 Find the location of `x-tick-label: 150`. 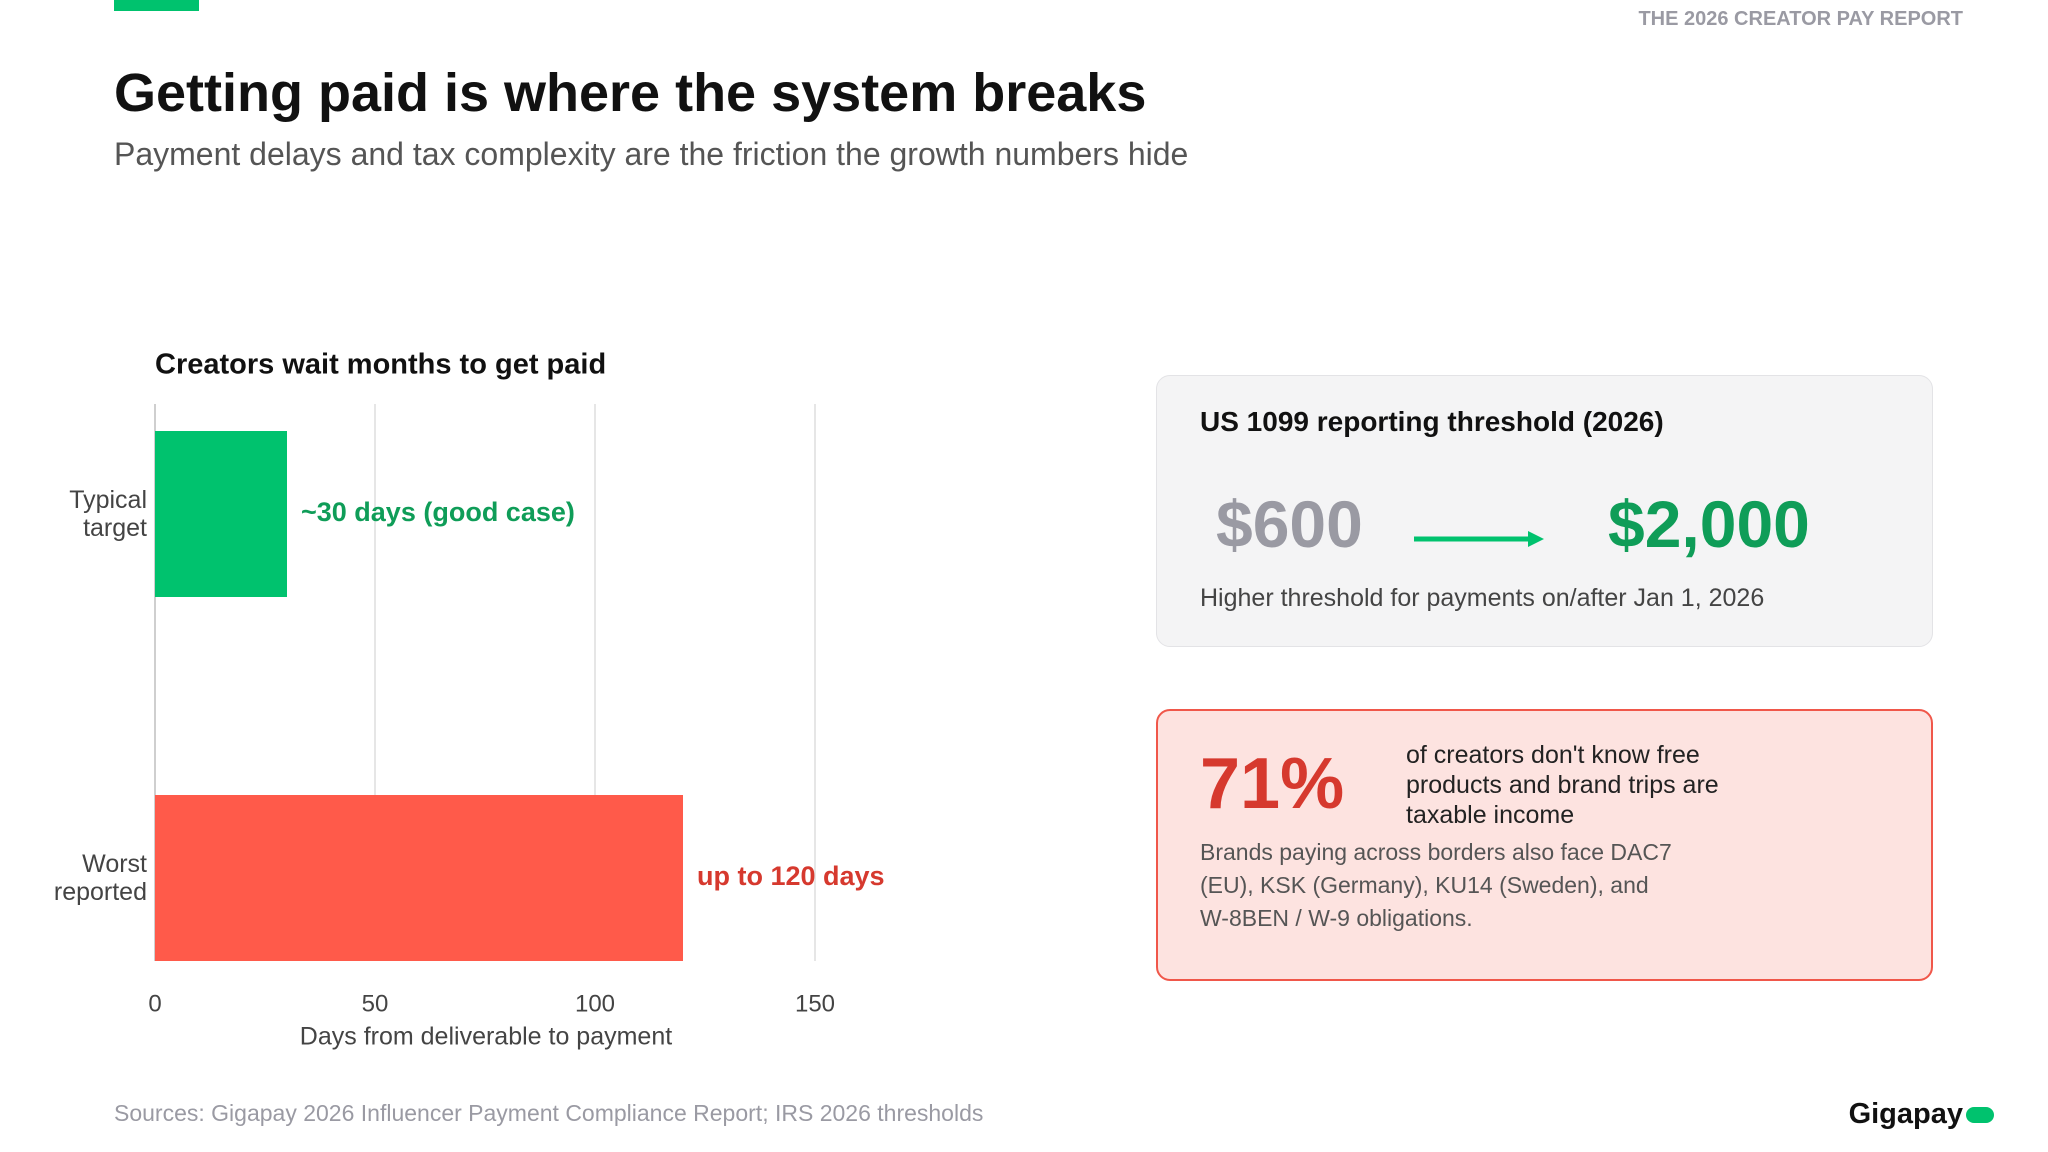

x-tick-label: 150 is located at coordinates (815, 1003).